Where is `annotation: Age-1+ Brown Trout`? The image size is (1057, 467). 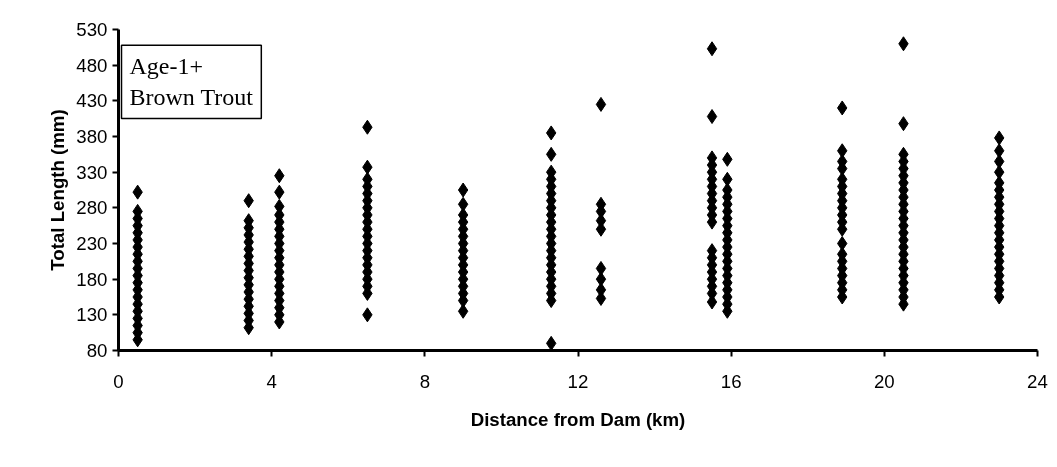 annotation: Age-1+ Brown Trout is located at coordinates (191, 82).